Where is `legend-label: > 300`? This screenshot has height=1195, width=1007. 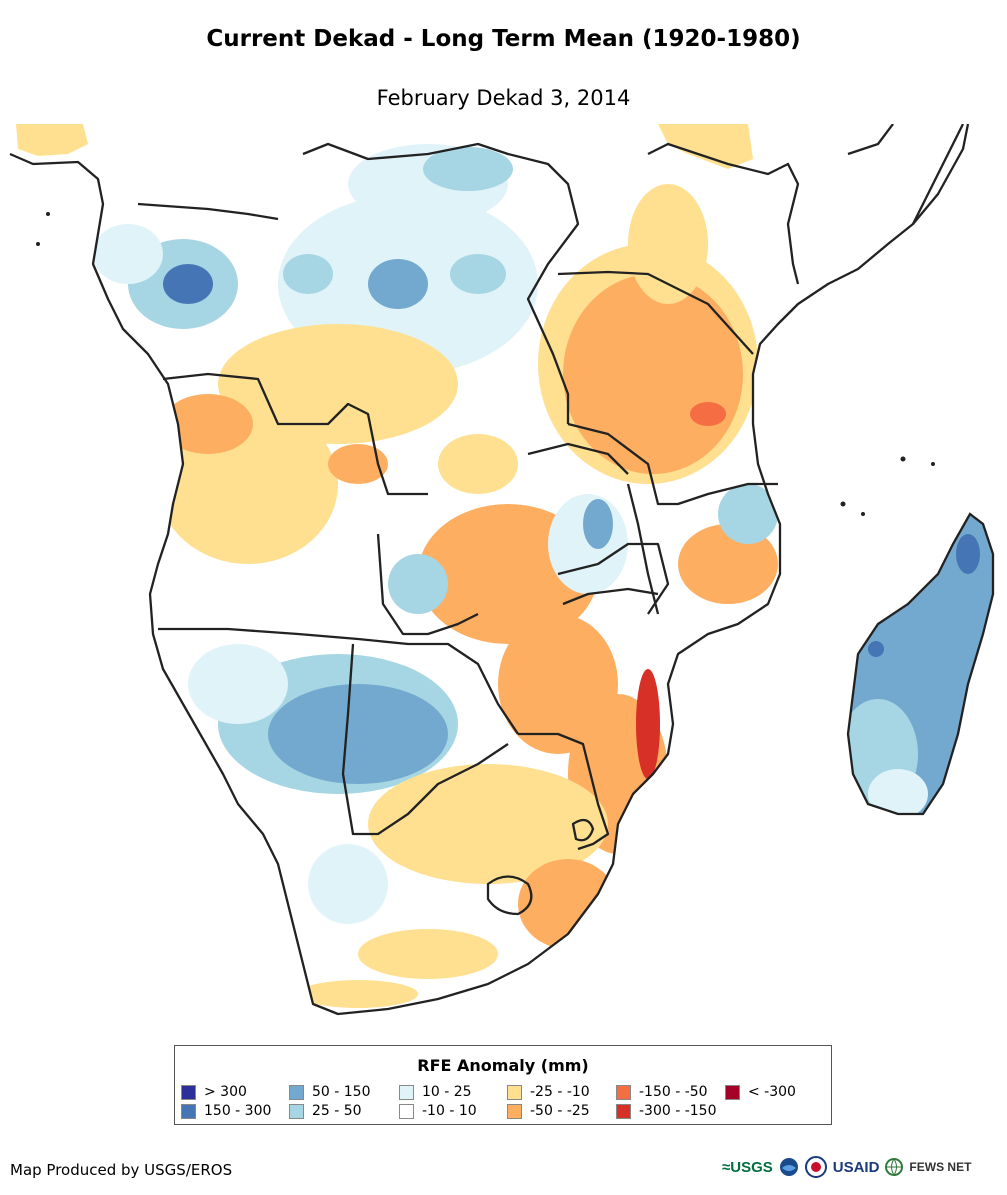
legend-label: > 300 is located at coordinates (225, 1092).